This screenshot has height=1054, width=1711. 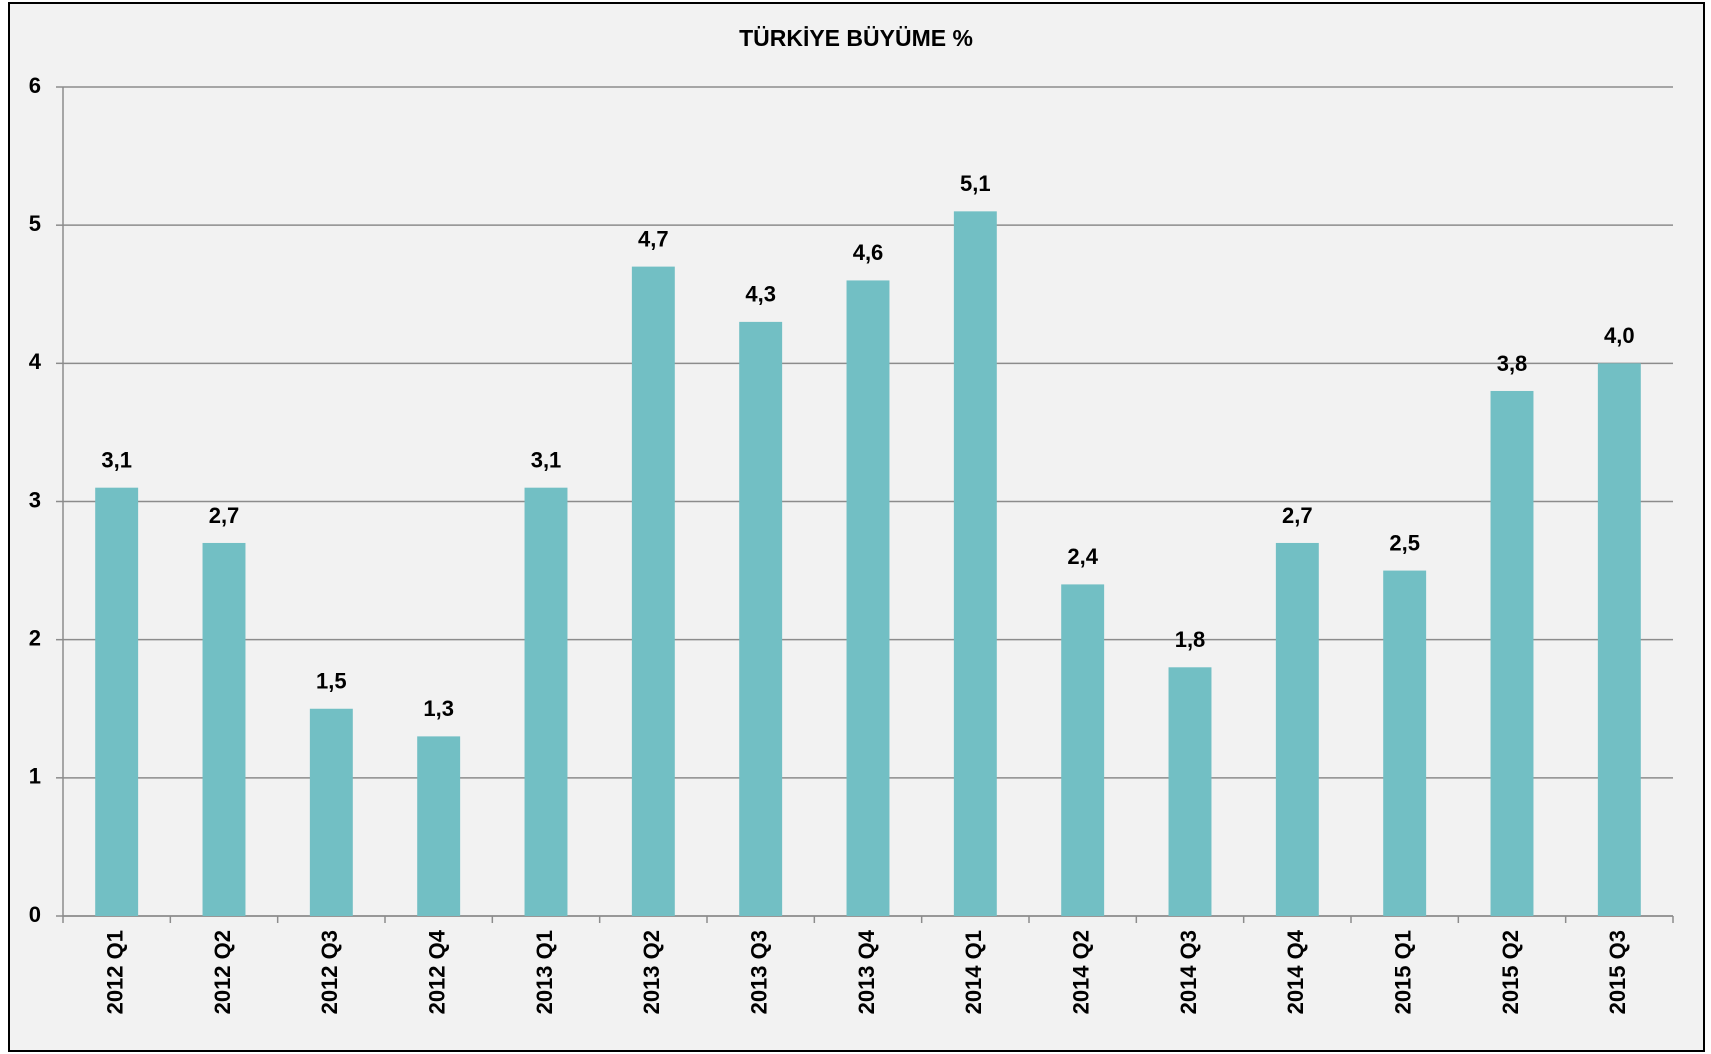 I want to click on x-tick-label: 2014 Q3, so click(x=1188, y=972).